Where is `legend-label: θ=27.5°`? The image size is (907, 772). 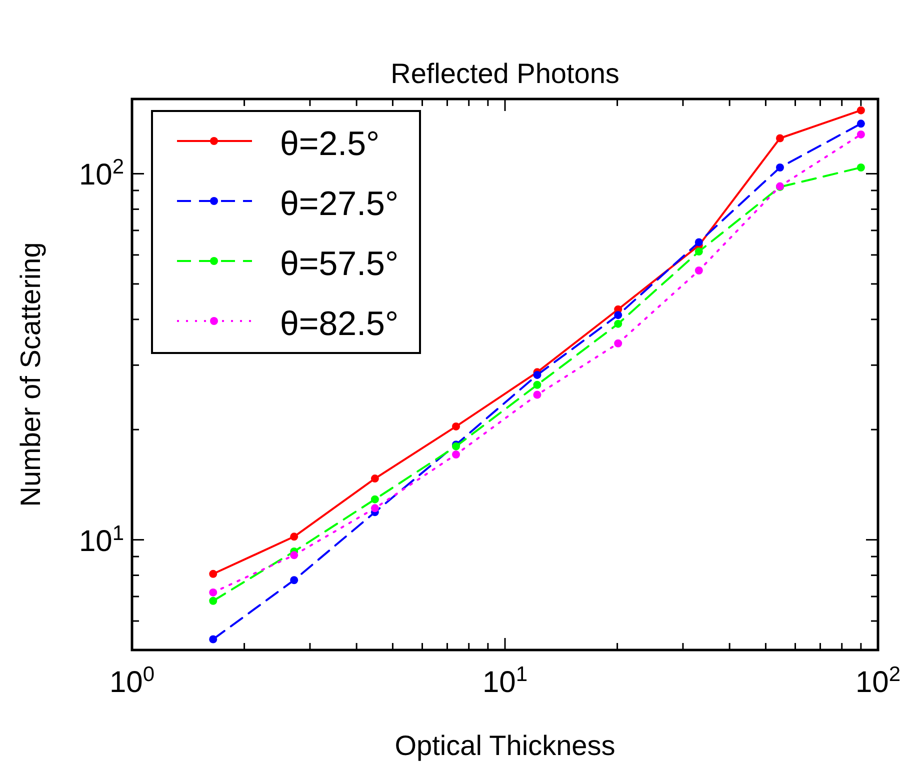 legend-label: θ=27.5° is located at coordinates (339, 204).